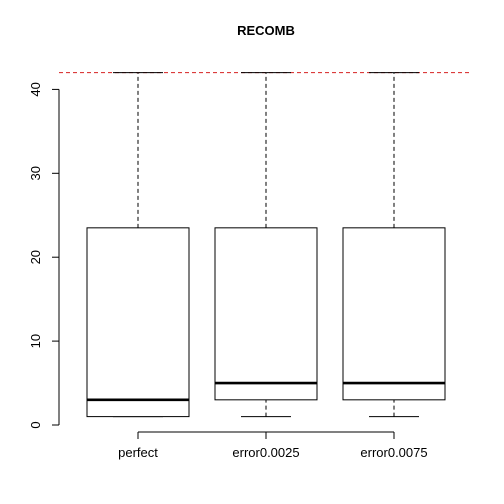 The height and width of the screenshot is (504, 504). What do you see at coordinates (35, 89) in the screenshot?
I see `y-tick-label: 40` at bounding box center [35, 89].